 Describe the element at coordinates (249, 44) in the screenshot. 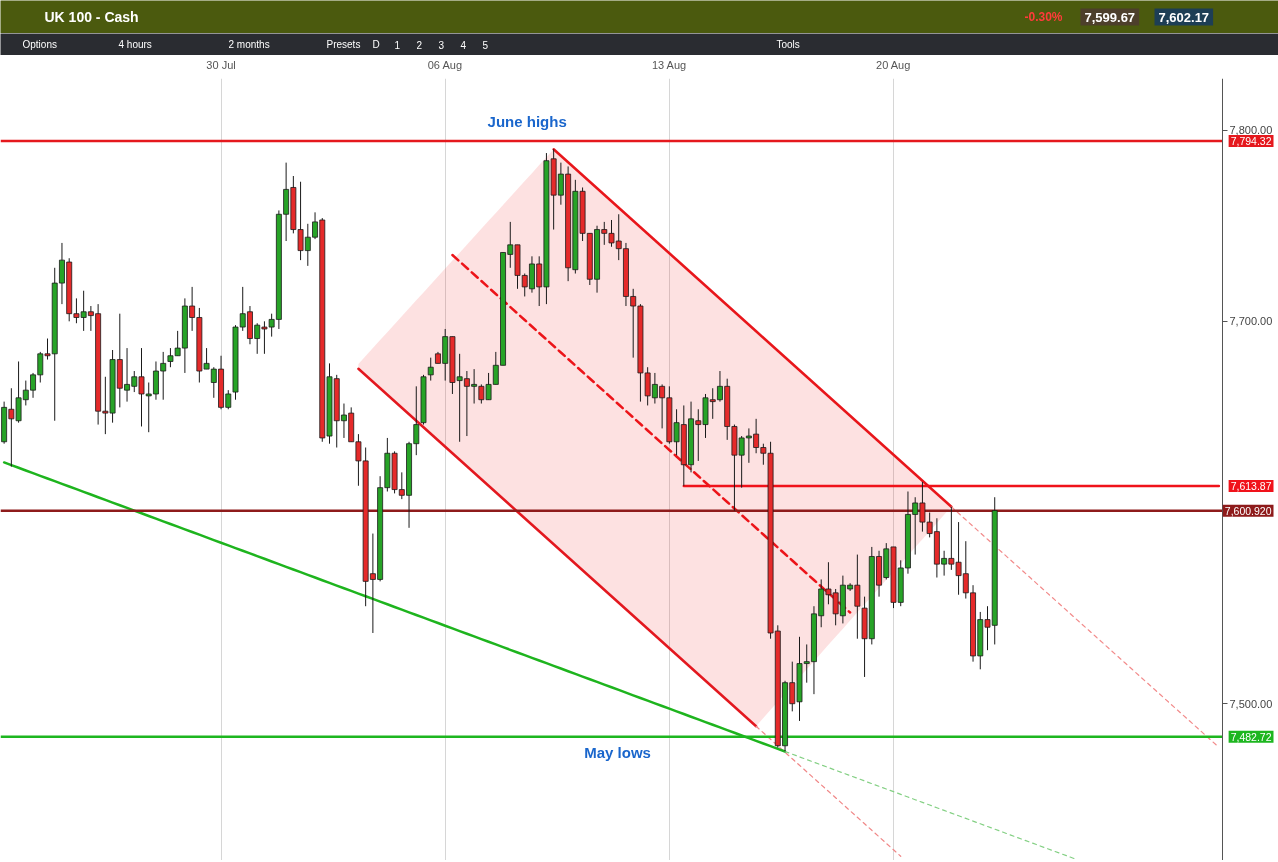

I see `text: 2 months` at that location.